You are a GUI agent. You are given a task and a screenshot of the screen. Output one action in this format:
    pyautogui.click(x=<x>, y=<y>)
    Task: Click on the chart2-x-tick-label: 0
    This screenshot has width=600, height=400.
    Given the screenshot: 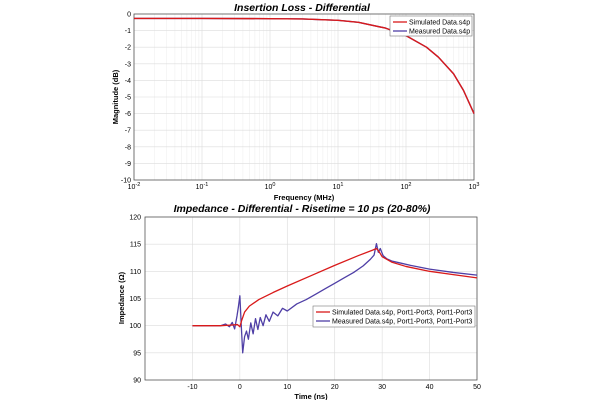 What is the action you would take?
    pyautogui.click(x=240, y=387)
    